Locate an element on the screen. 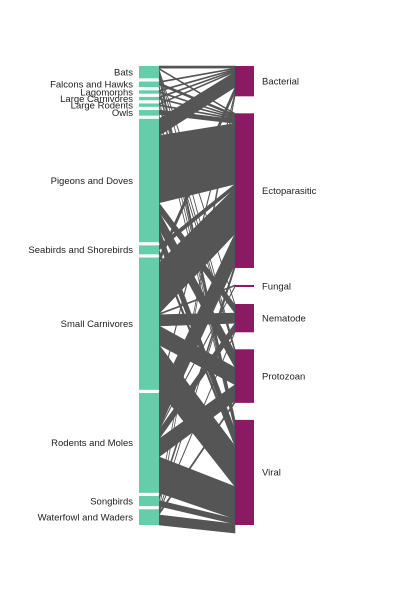 This screenshot has width=403, height=599. pathogen-node-nematode is located at coordinates (244, 318).